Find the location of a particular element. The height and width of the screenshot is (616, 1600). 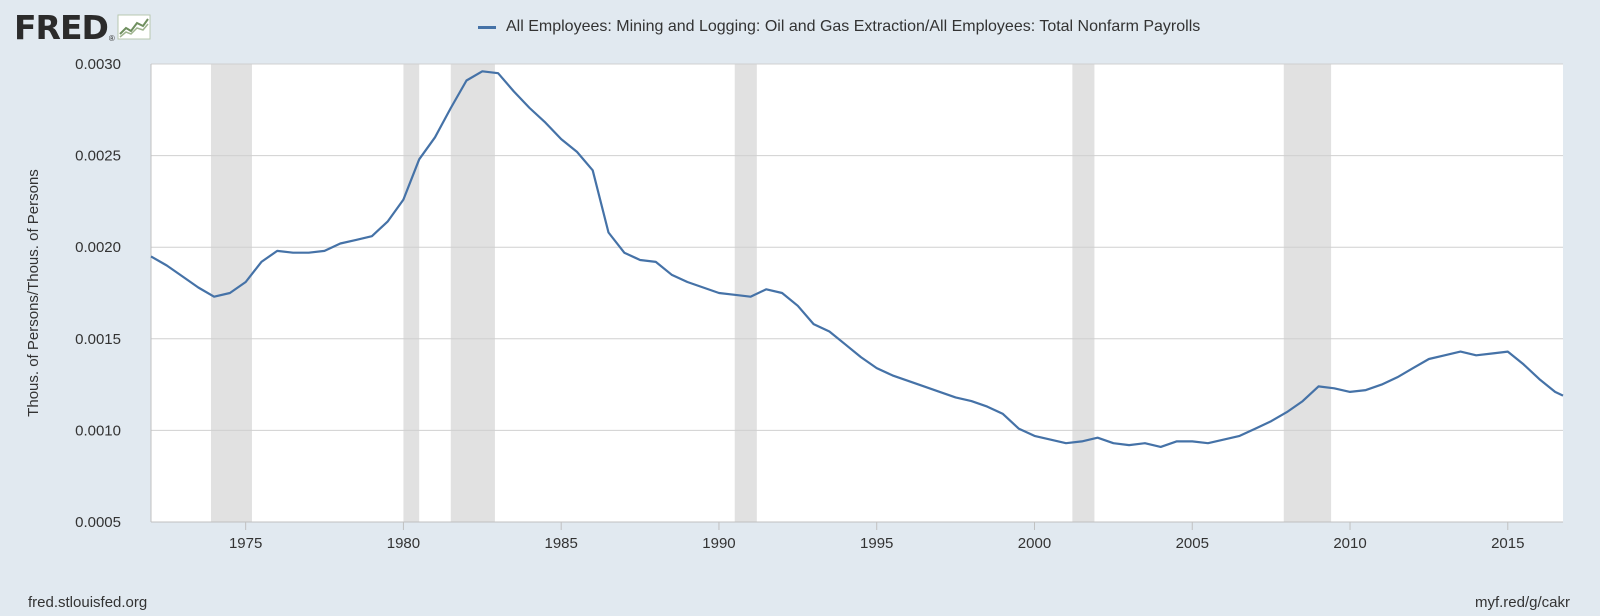

x-tick-label: 1995 is located at coordinates (876, 543).